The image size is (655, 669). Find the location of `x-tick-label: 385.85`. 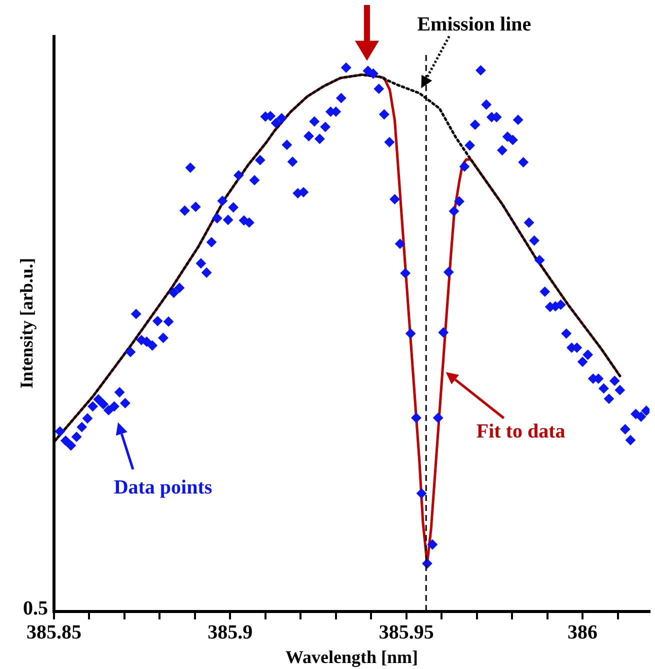

x-tick-label: 385.85 is located at coordinates (54, 633).